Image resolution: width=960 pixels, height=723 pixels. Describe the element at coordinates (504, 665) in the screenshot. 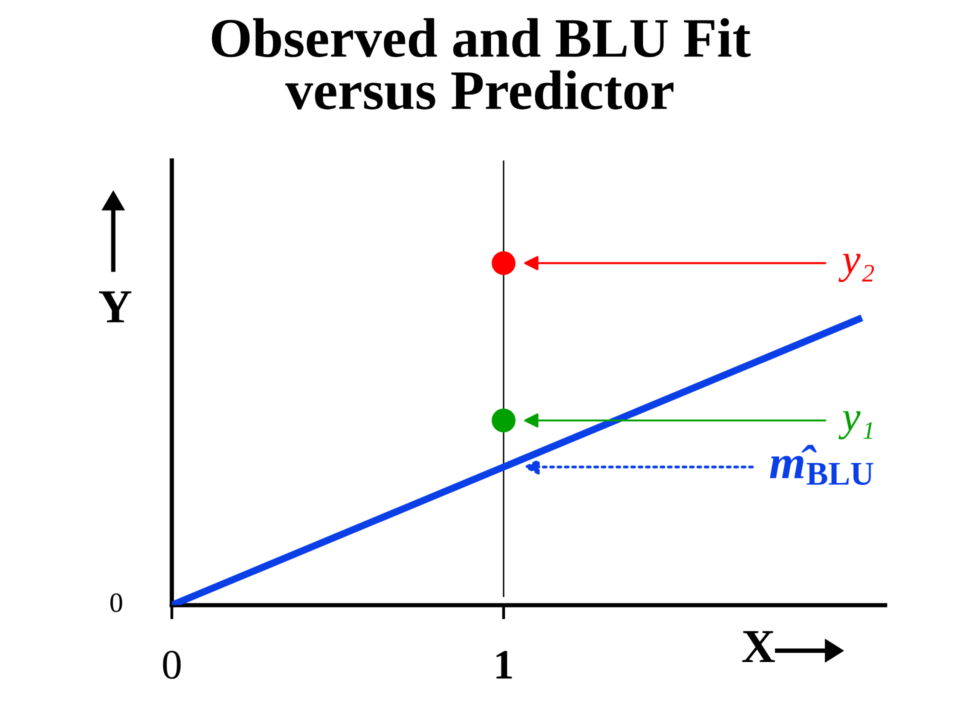

I see `x-tick-label: 1` at that location.